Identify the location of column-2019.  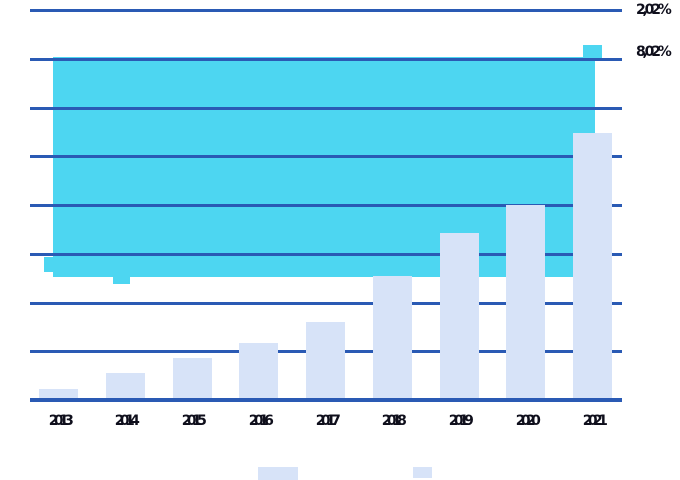
(459, 316).